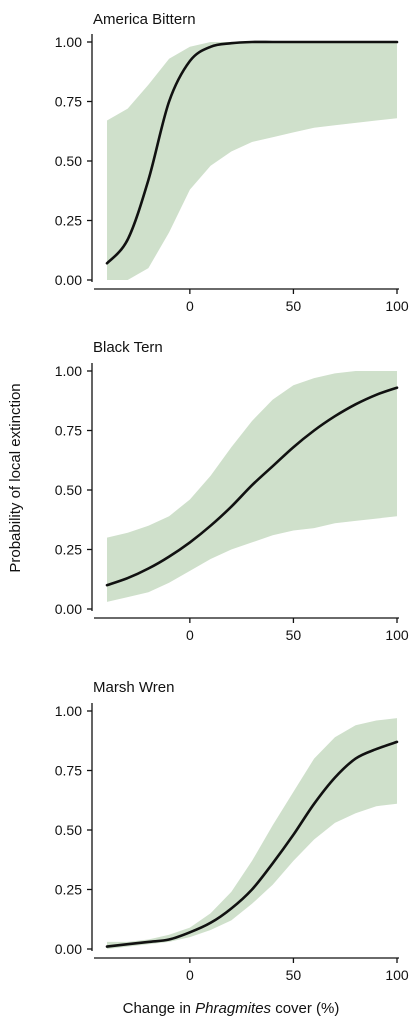 Image resolution: width=414 pixels, height=1027 pixels. I want to click on x-axis-title: Change in Phragmites cover (%), so click(231, 1008).